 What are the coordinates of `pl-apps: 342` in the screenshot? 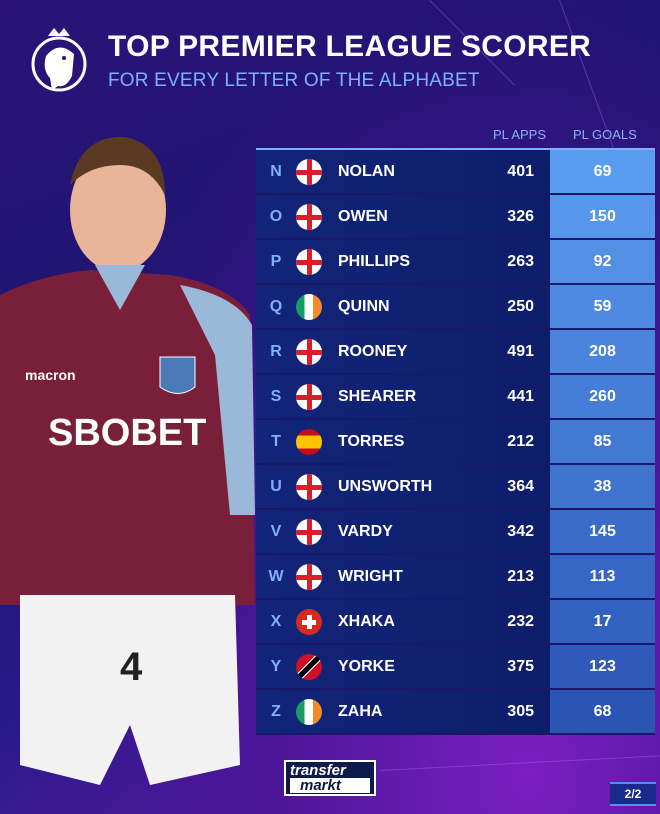 It's located at (520, 531).